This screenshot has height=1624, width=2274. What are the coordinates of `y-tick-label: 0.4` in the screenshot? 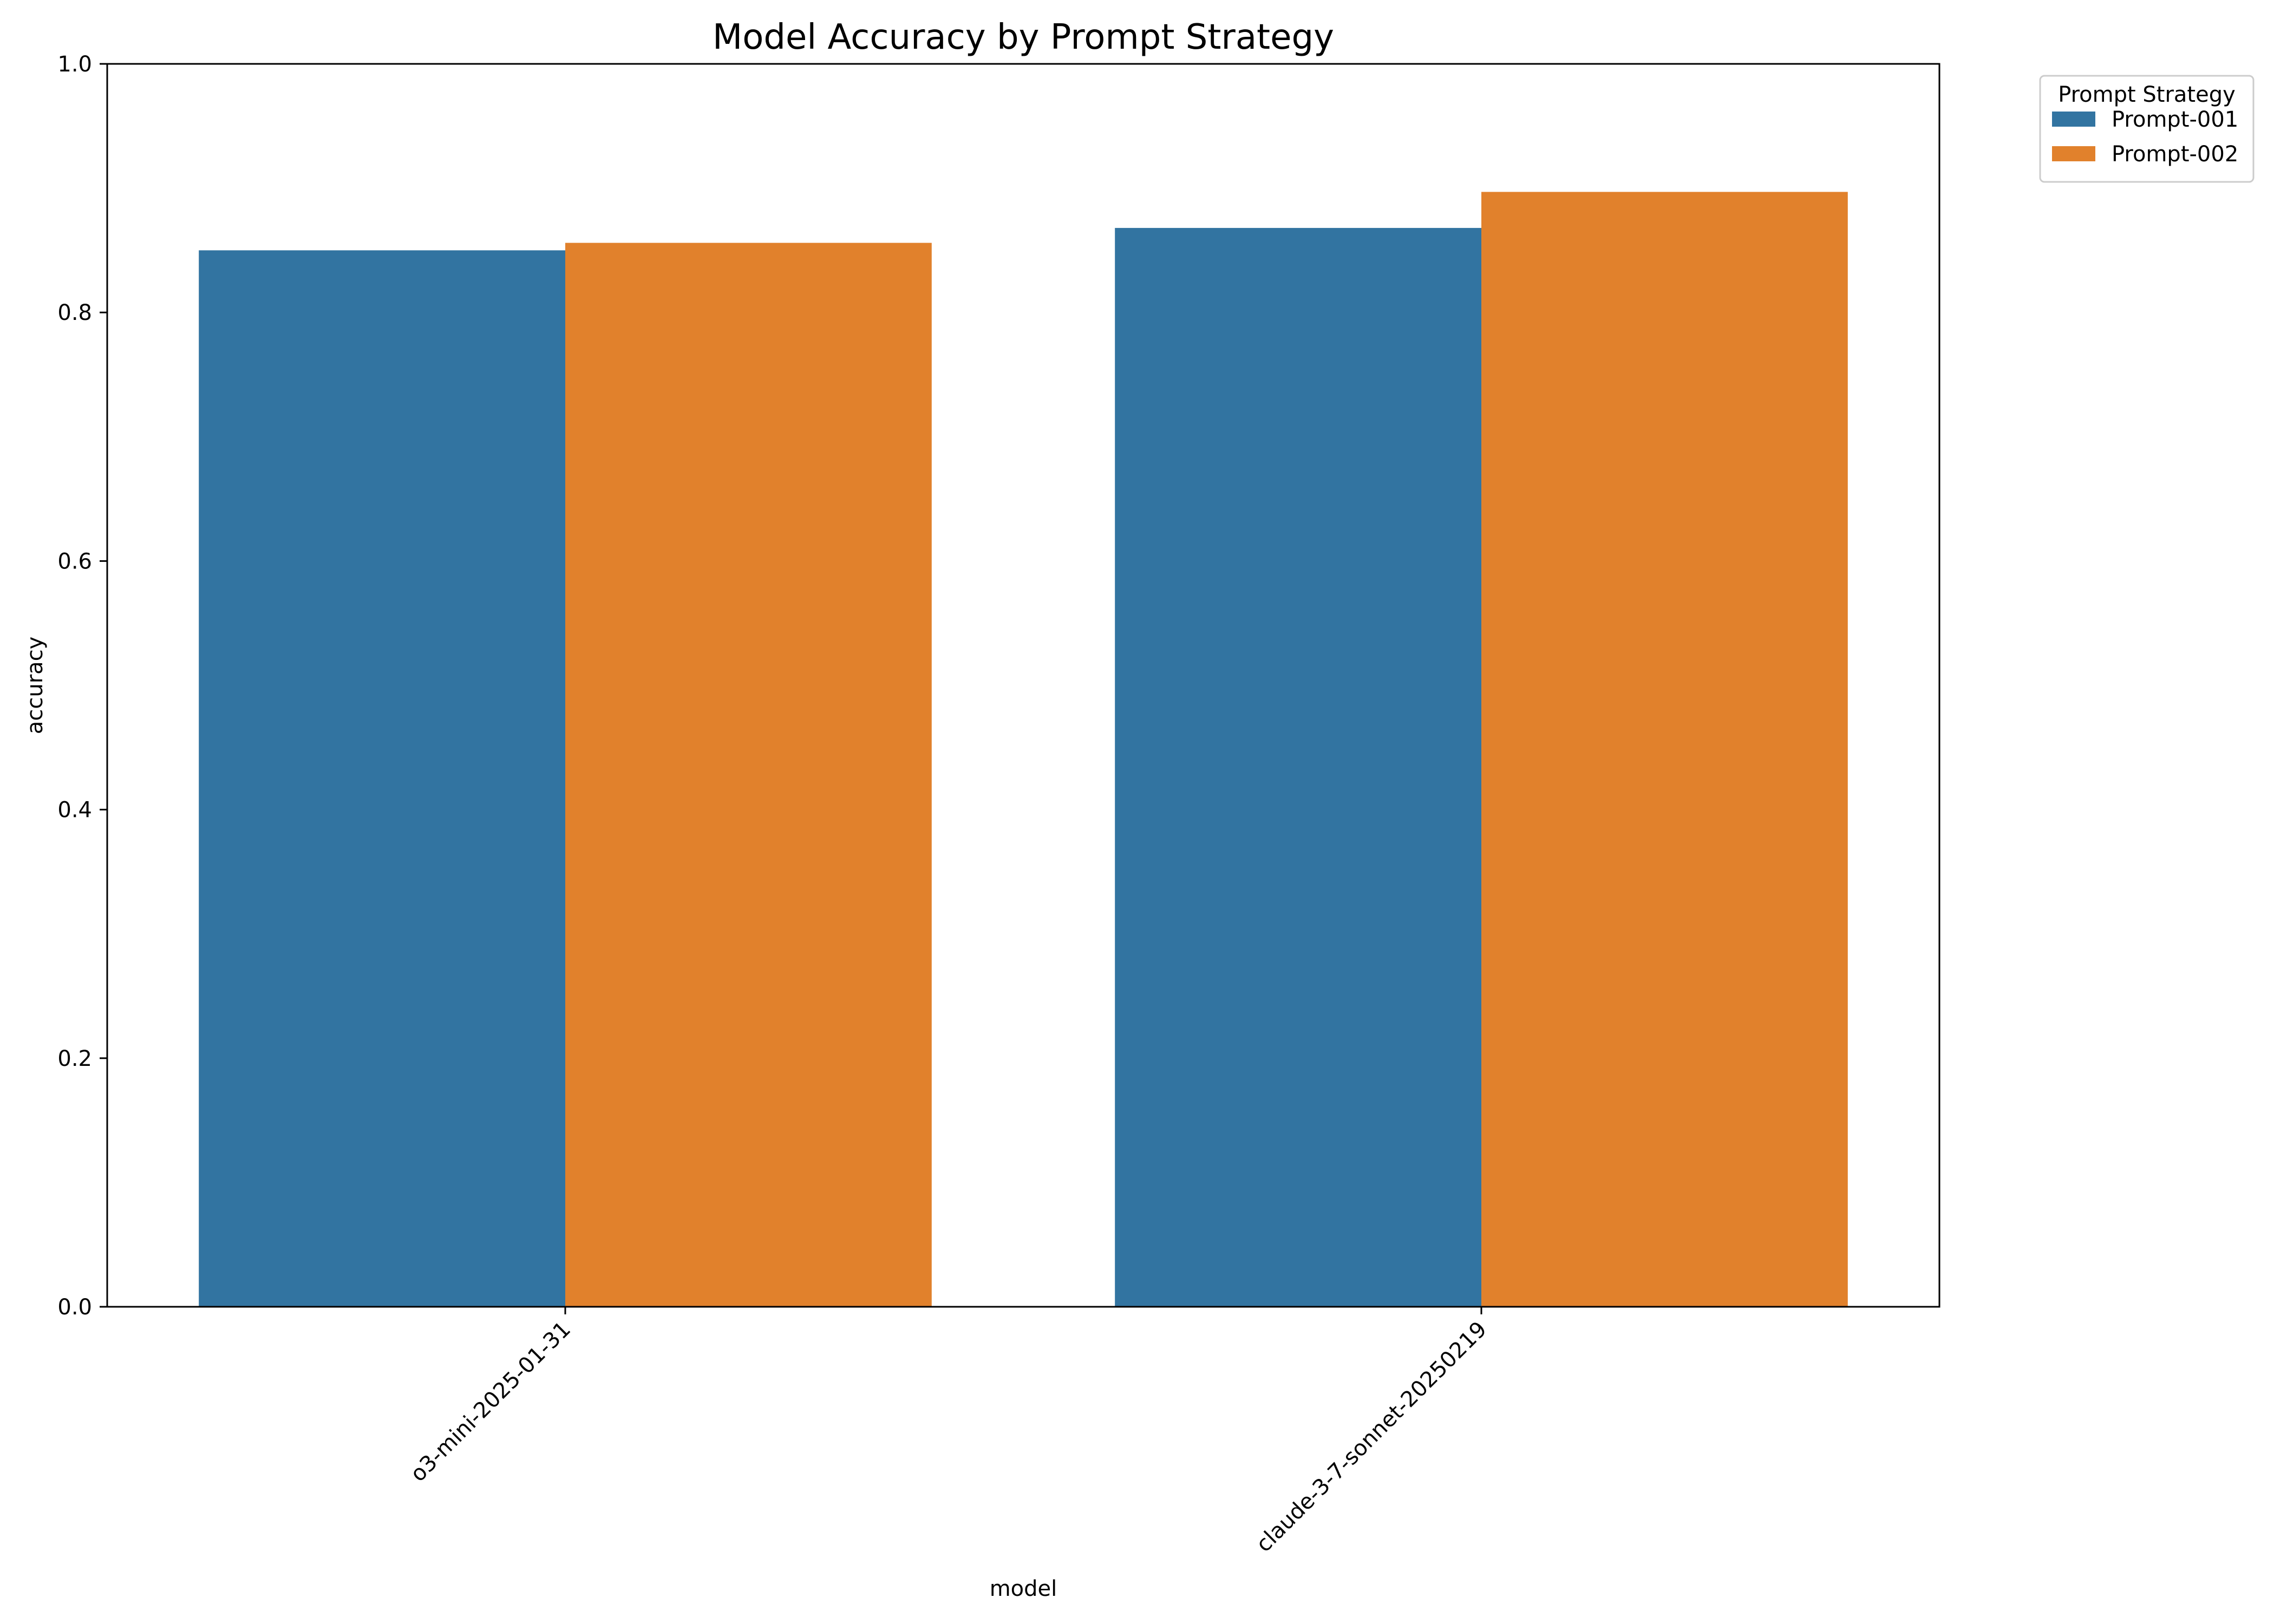 It's located at (75, 810).